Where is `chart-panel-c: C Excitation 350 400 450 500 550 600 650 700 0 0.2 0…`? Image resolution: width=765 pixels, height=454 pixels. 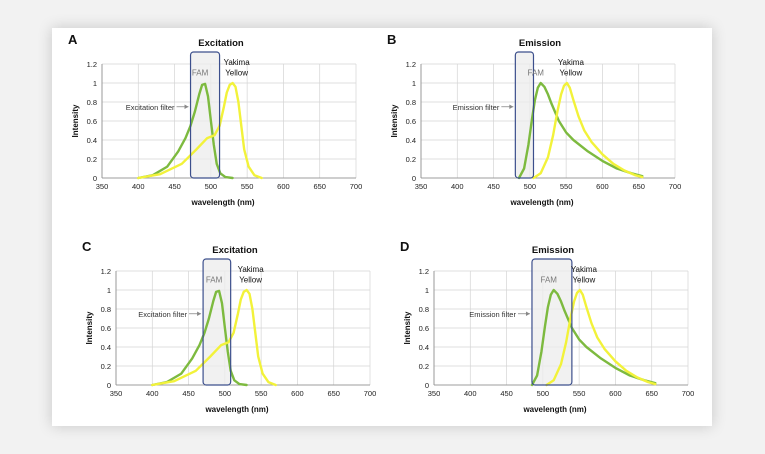
chart-panel-c: C Excitation 350 400 450 500 550 600 650 700 0 0.2 0… is located at coordinates (229, 326).